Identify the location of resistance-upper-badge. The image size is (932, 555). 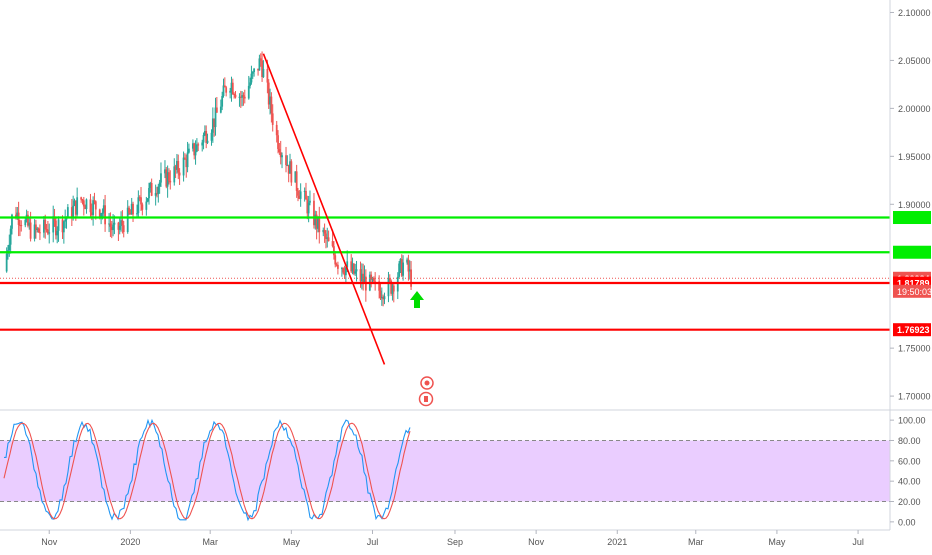
(912, 218).